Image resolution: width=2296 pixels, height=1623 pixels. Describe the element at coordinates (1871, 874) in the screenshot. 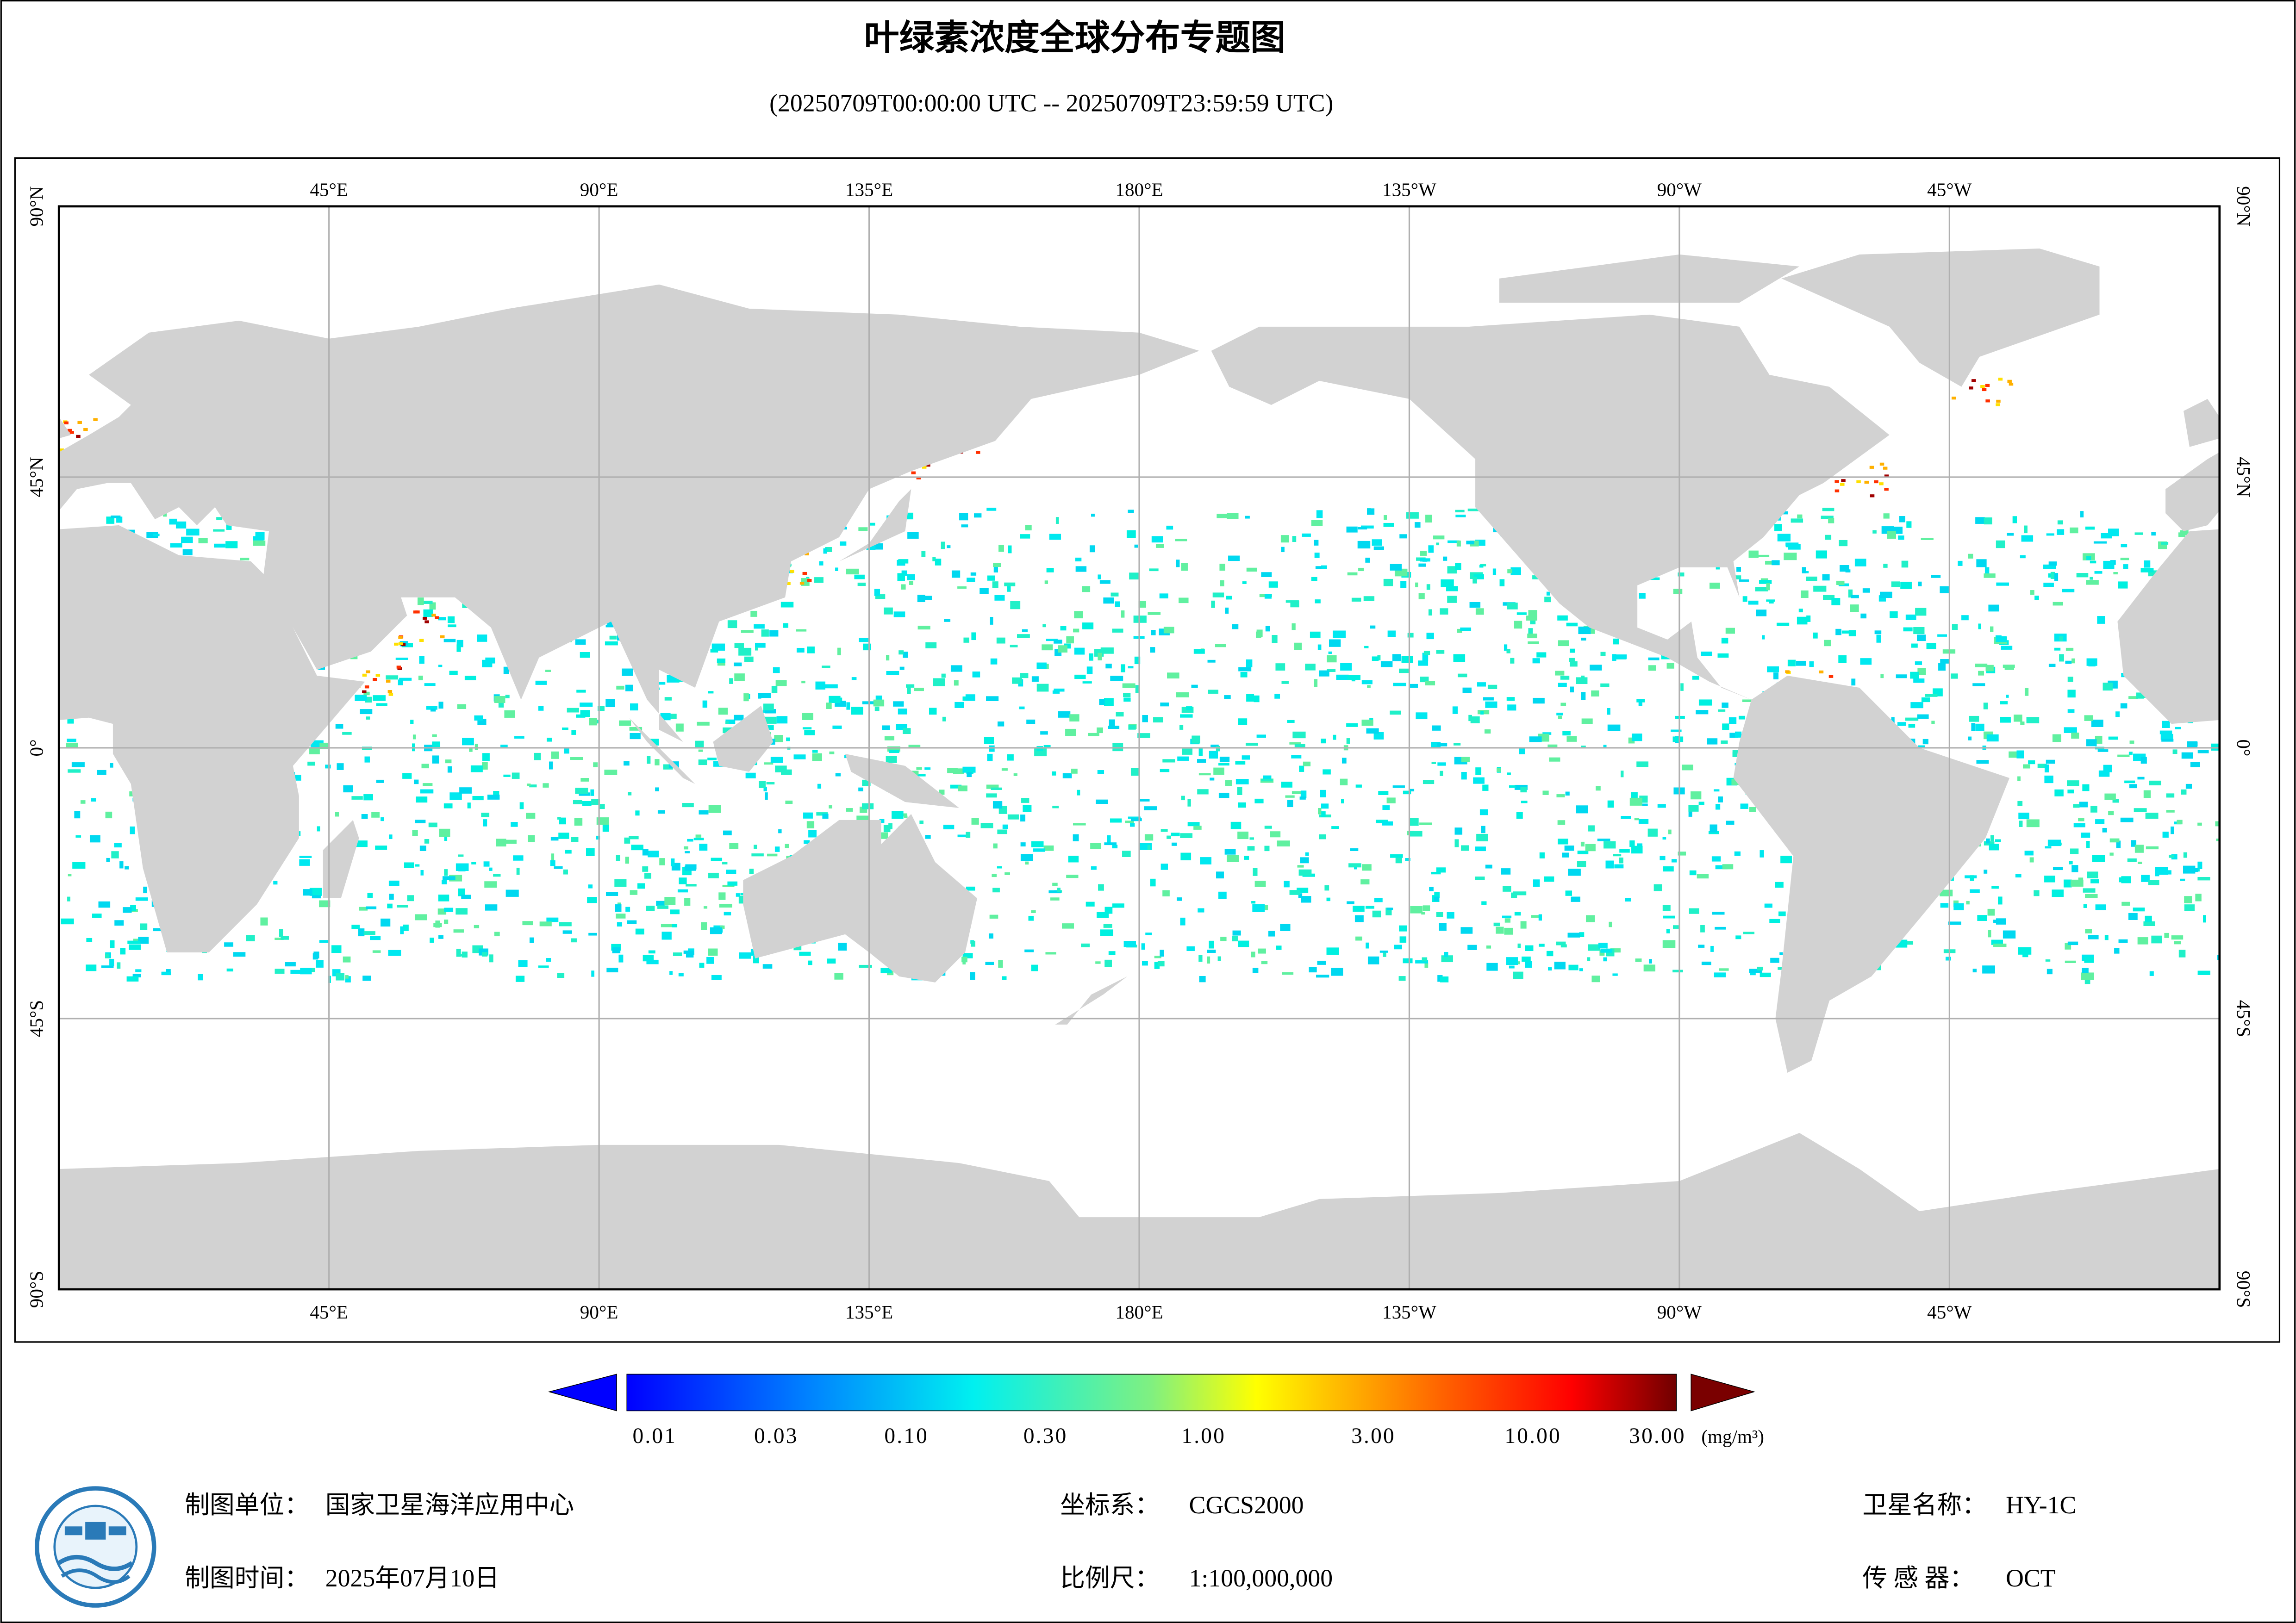

I see `landmass` at that location.